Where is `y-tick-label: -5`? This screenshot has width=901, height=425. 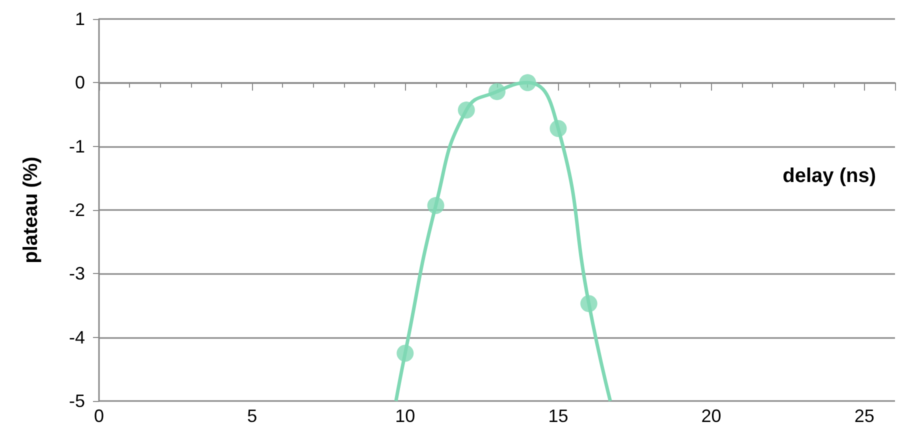
y-tick-label: -5 is located at coordinates (76, 401).